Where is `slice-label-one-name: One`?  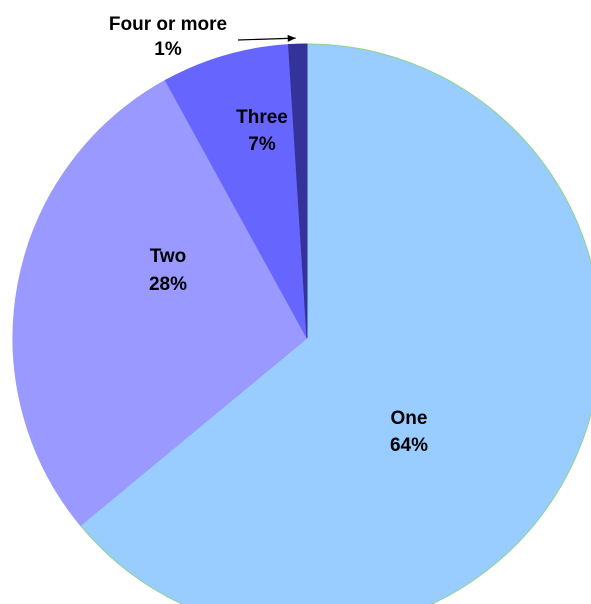 slice-label-one-name: One is located at coordinates (409, 418).